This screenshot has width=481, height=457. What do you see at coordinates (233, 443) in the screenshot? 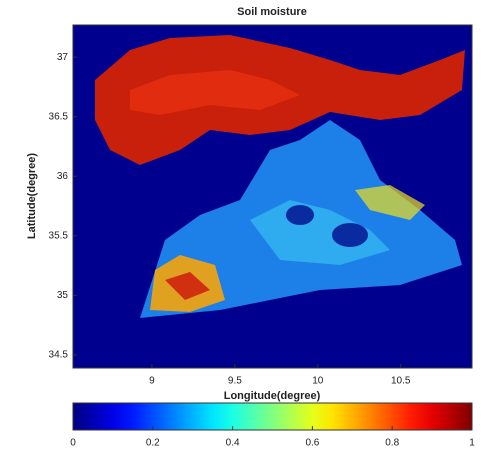
I see `colorbar-tick-label: 0.4` at bounding box center [233, 443].